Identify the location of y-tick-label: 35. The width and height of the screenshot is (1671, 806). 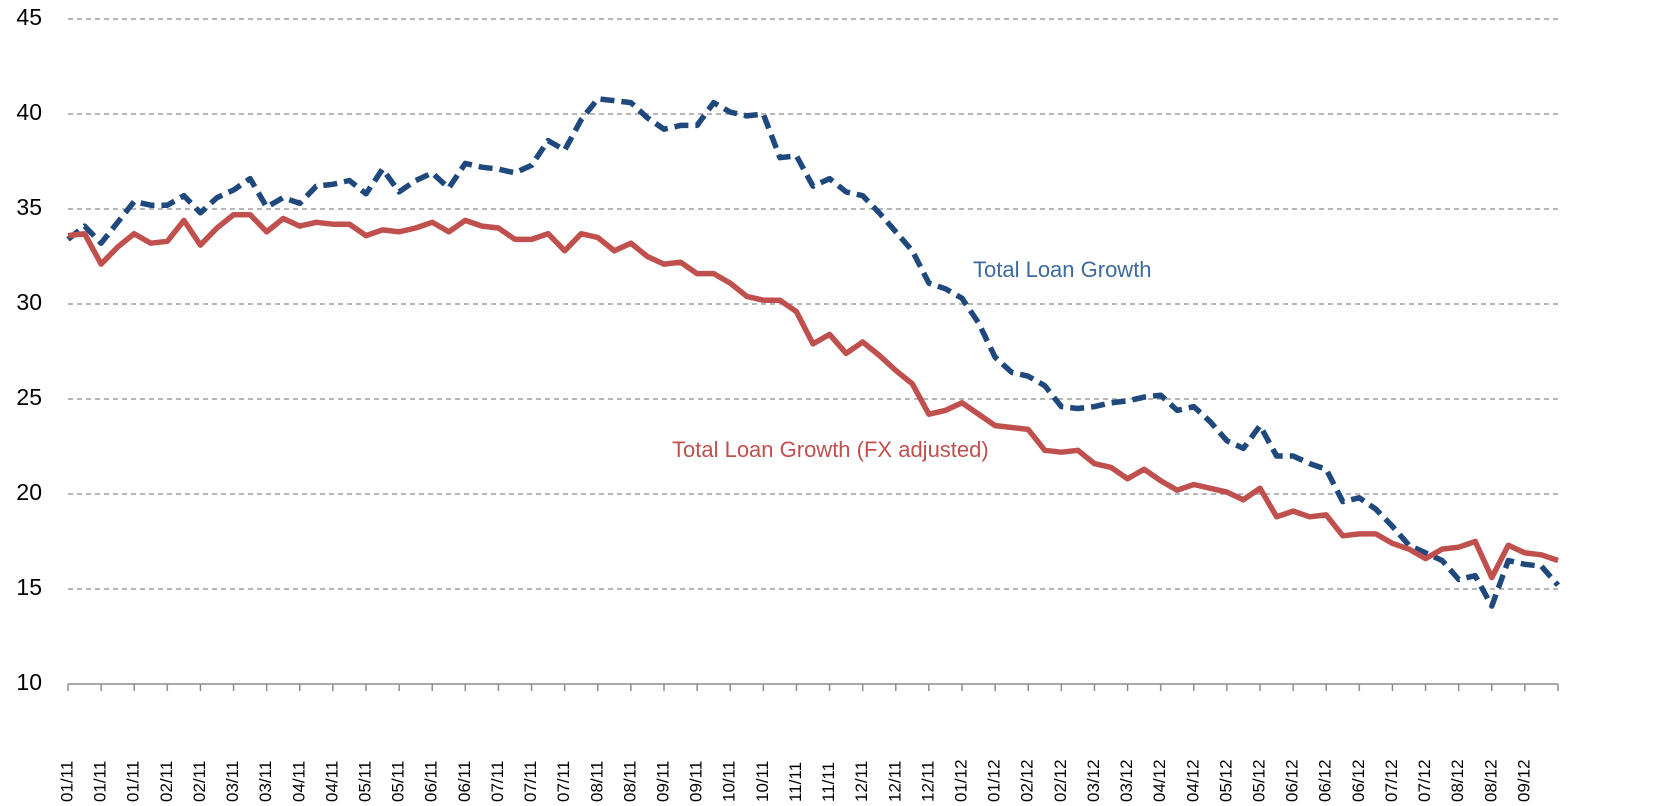
(29, 207).